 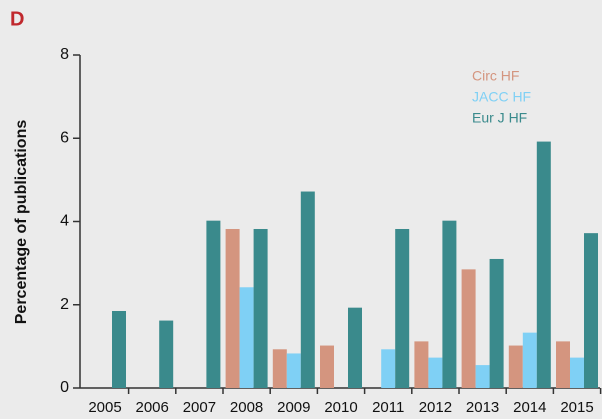 What do you see at coordinates (499, 118) in the screenshot?
I see `legend-entry: Eur J HF` at bounding box center [499, 118].